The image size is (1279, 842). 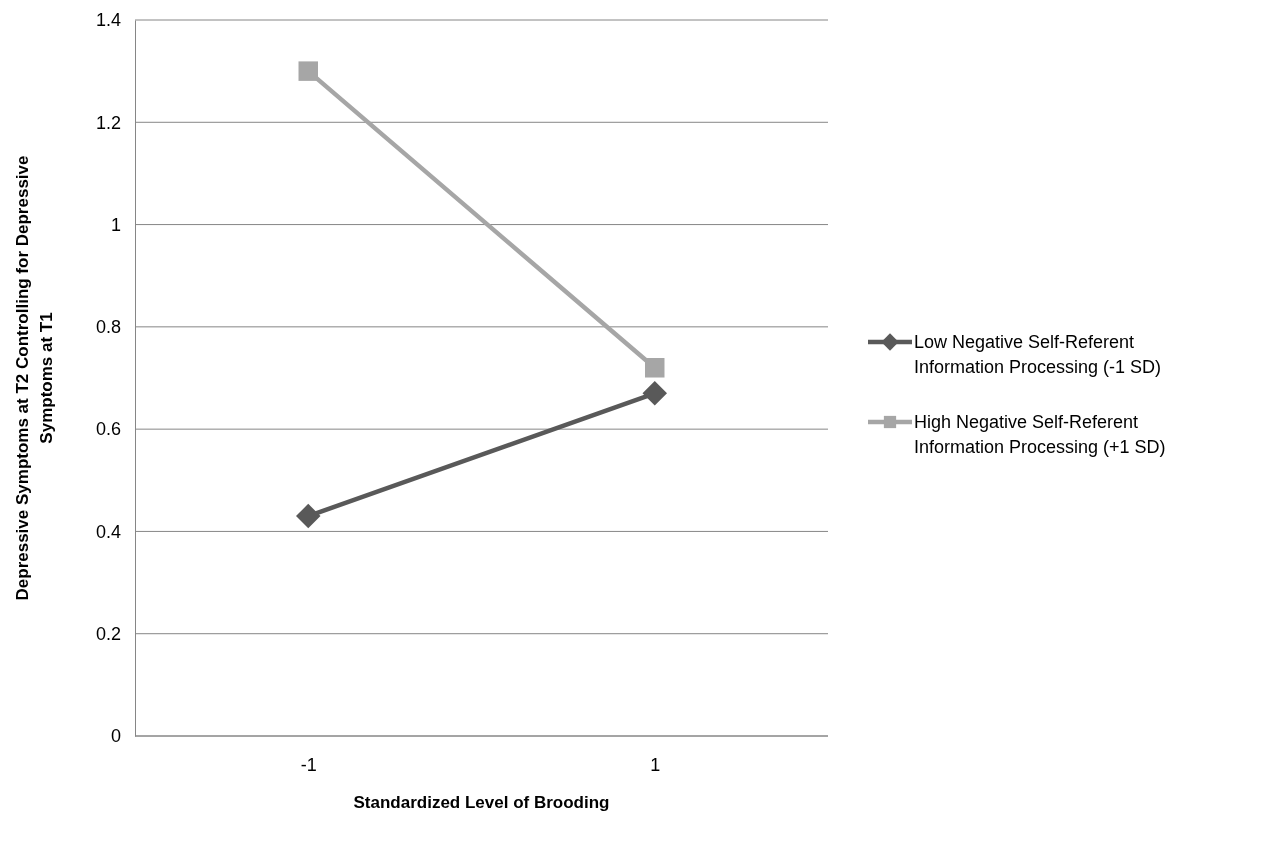 What do you see at coordinates (115, 224) in the screenshot?
I see `y-tick-label: 1` at bounding box center [115, 224].